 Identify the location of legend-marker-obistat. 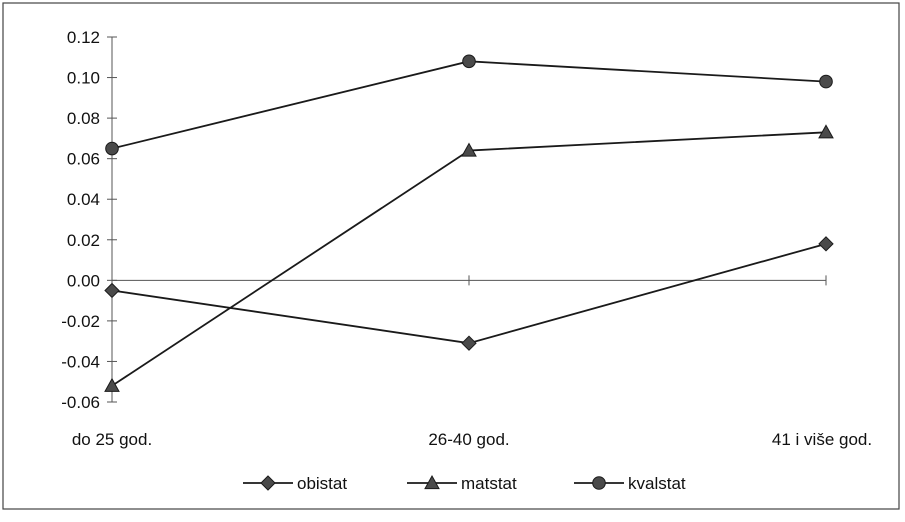
(268, 483).